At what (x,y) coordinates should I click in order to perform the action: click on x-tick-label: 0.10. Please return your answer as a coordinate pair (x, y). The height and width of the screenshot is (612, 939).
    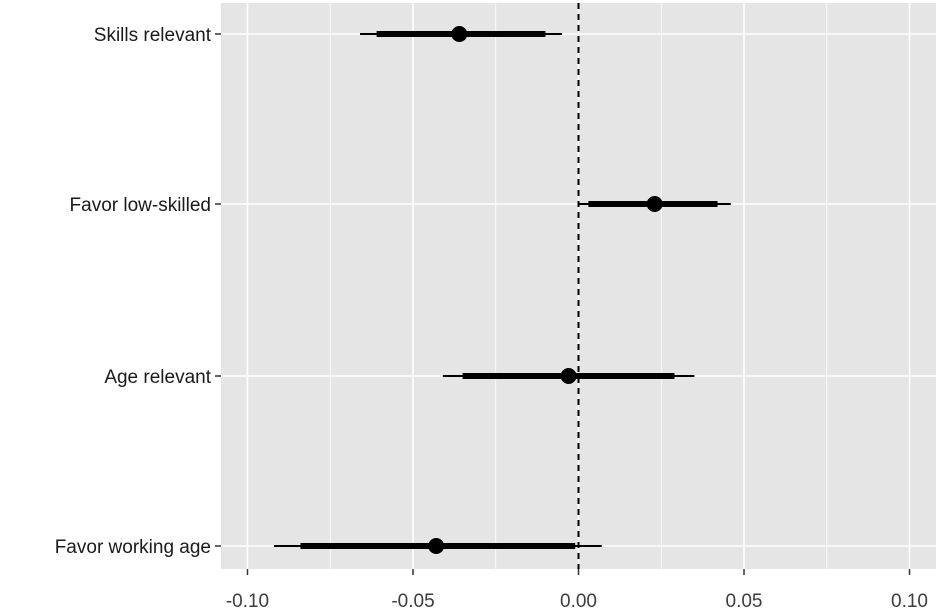
    Looking at the image, I should click on (909, 601).